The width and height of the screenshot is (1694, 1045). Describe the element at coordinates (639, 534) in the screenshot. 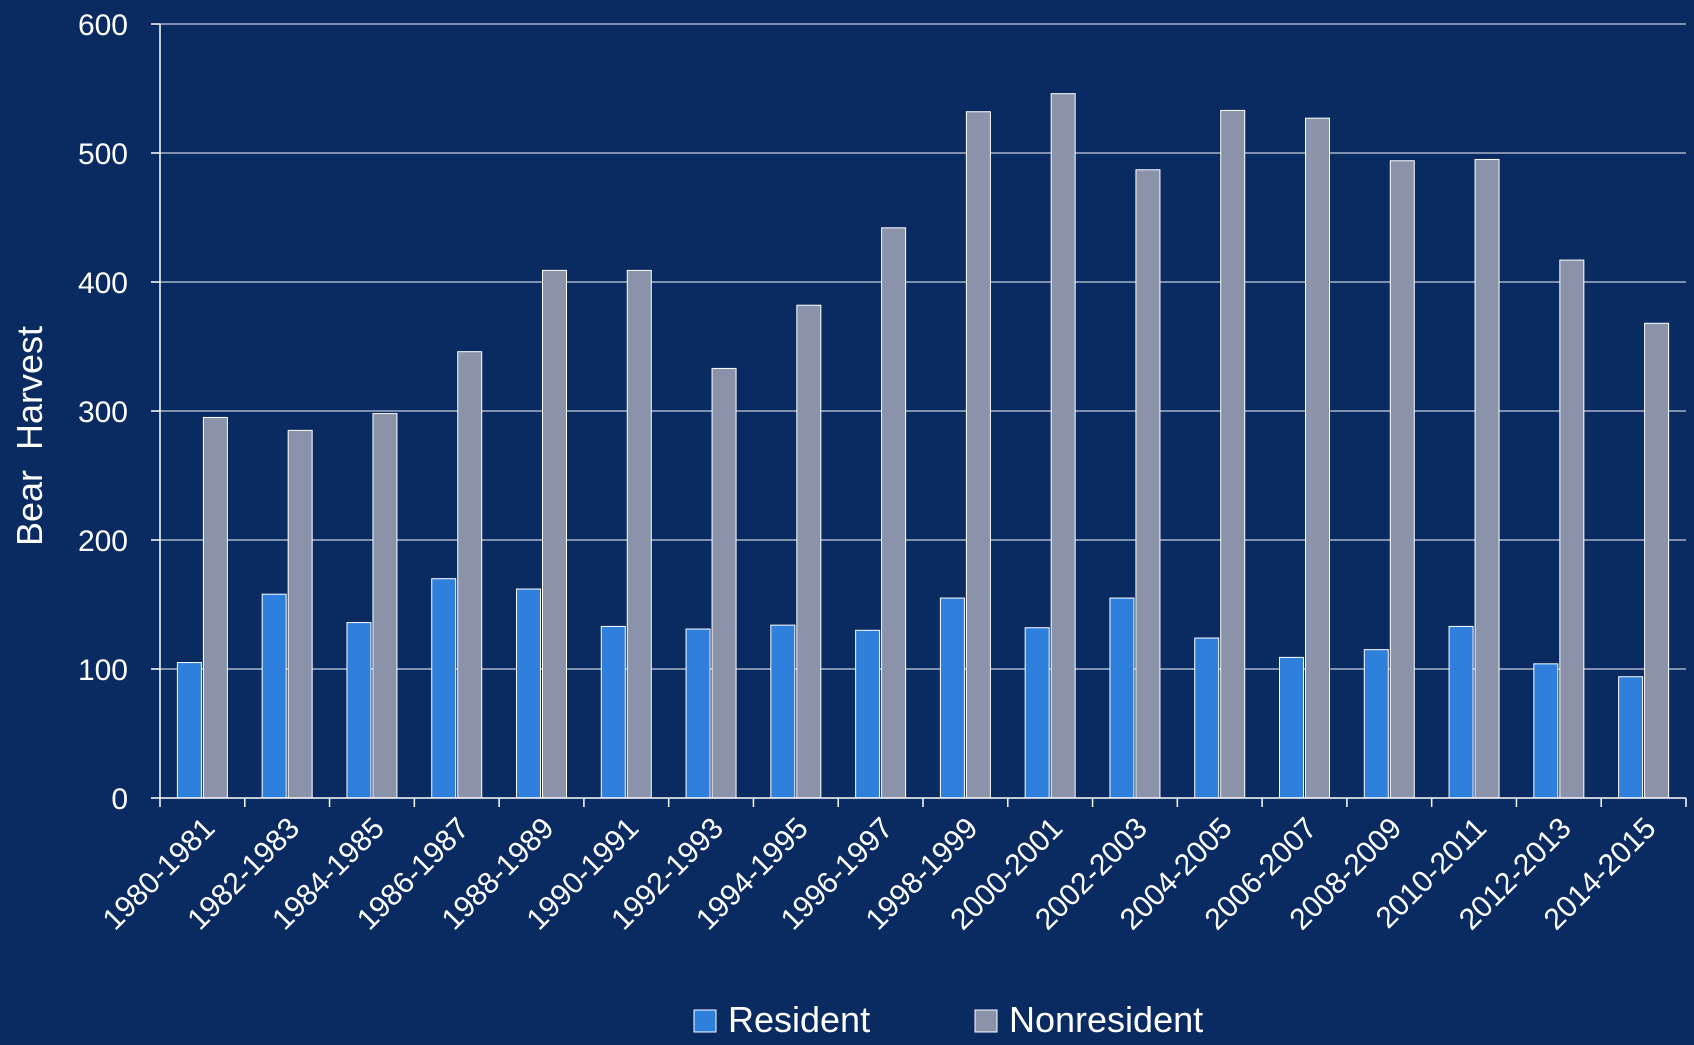

I see `bar-nonresident-1990-1991` at that location.